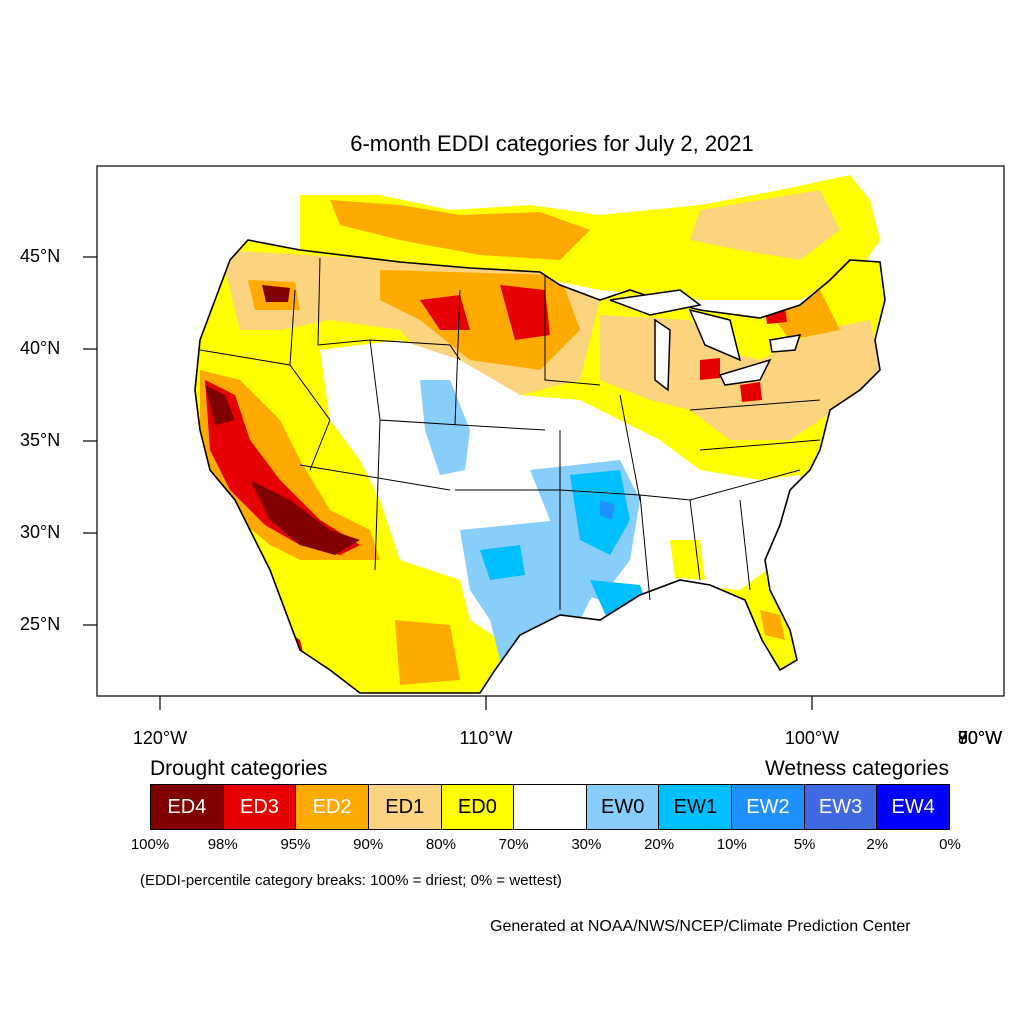 This screenshot has height=1024, width=1024. Describe the element at coordinates (478, 807) in the screenshot. I see `legend-cell-ed0: ED0` at that location.